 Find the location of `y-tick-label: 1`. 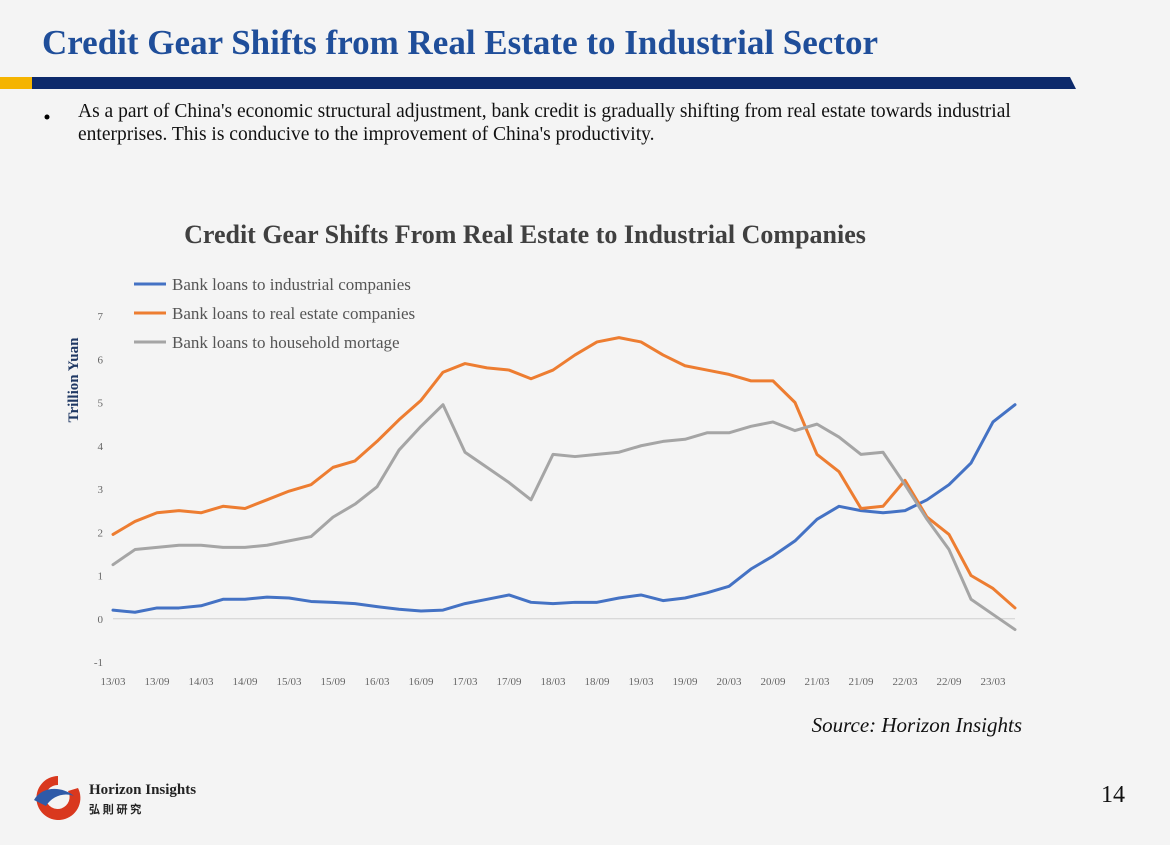

y-tick-label: 1 is located at coordinates (101, 577).